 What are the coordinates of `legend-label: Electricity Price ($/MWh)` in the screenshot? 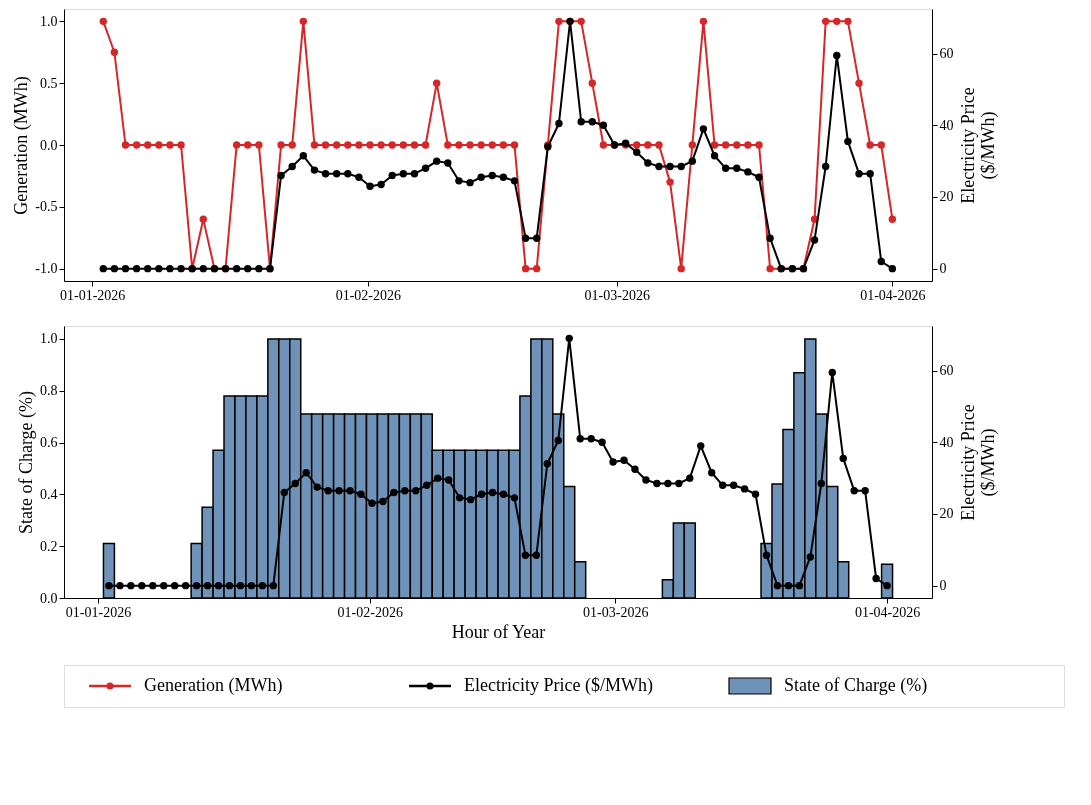 It's located at (558, 685).